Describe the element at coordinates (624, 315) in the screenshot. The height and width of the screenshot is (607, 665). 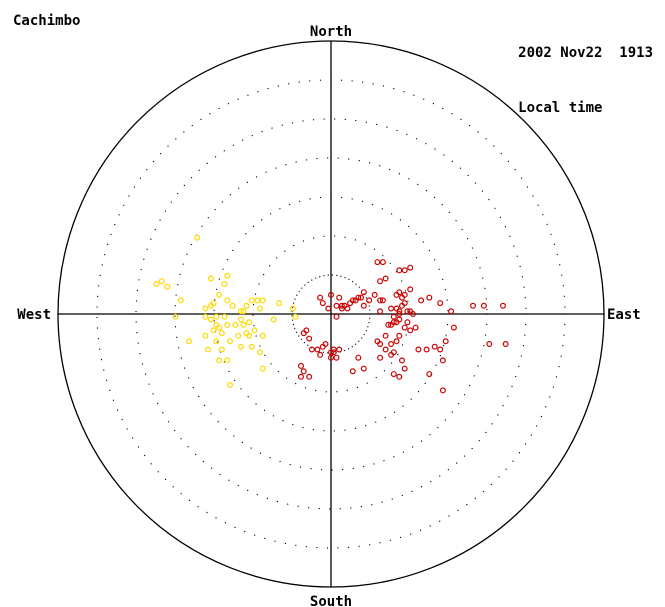
I see `east-label: East` at that location.